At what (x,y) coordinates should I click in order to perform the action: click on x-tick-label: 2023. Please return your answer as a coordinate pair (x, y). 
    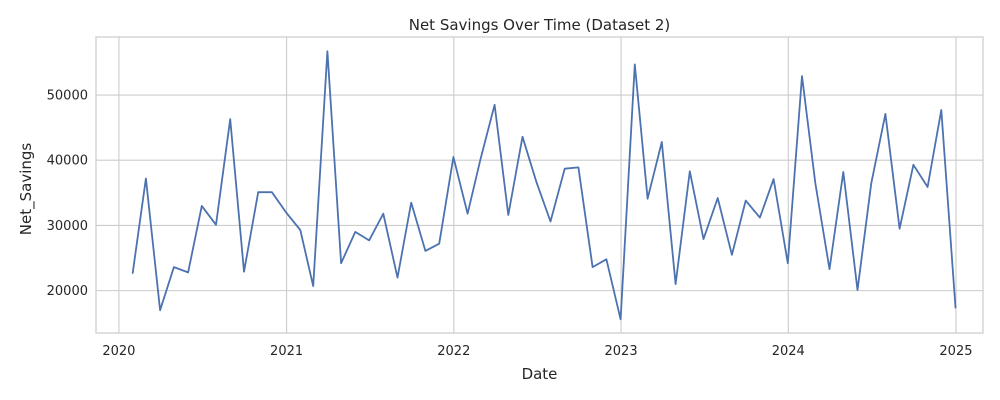
    Looking at the image, I should click on (621, 351).